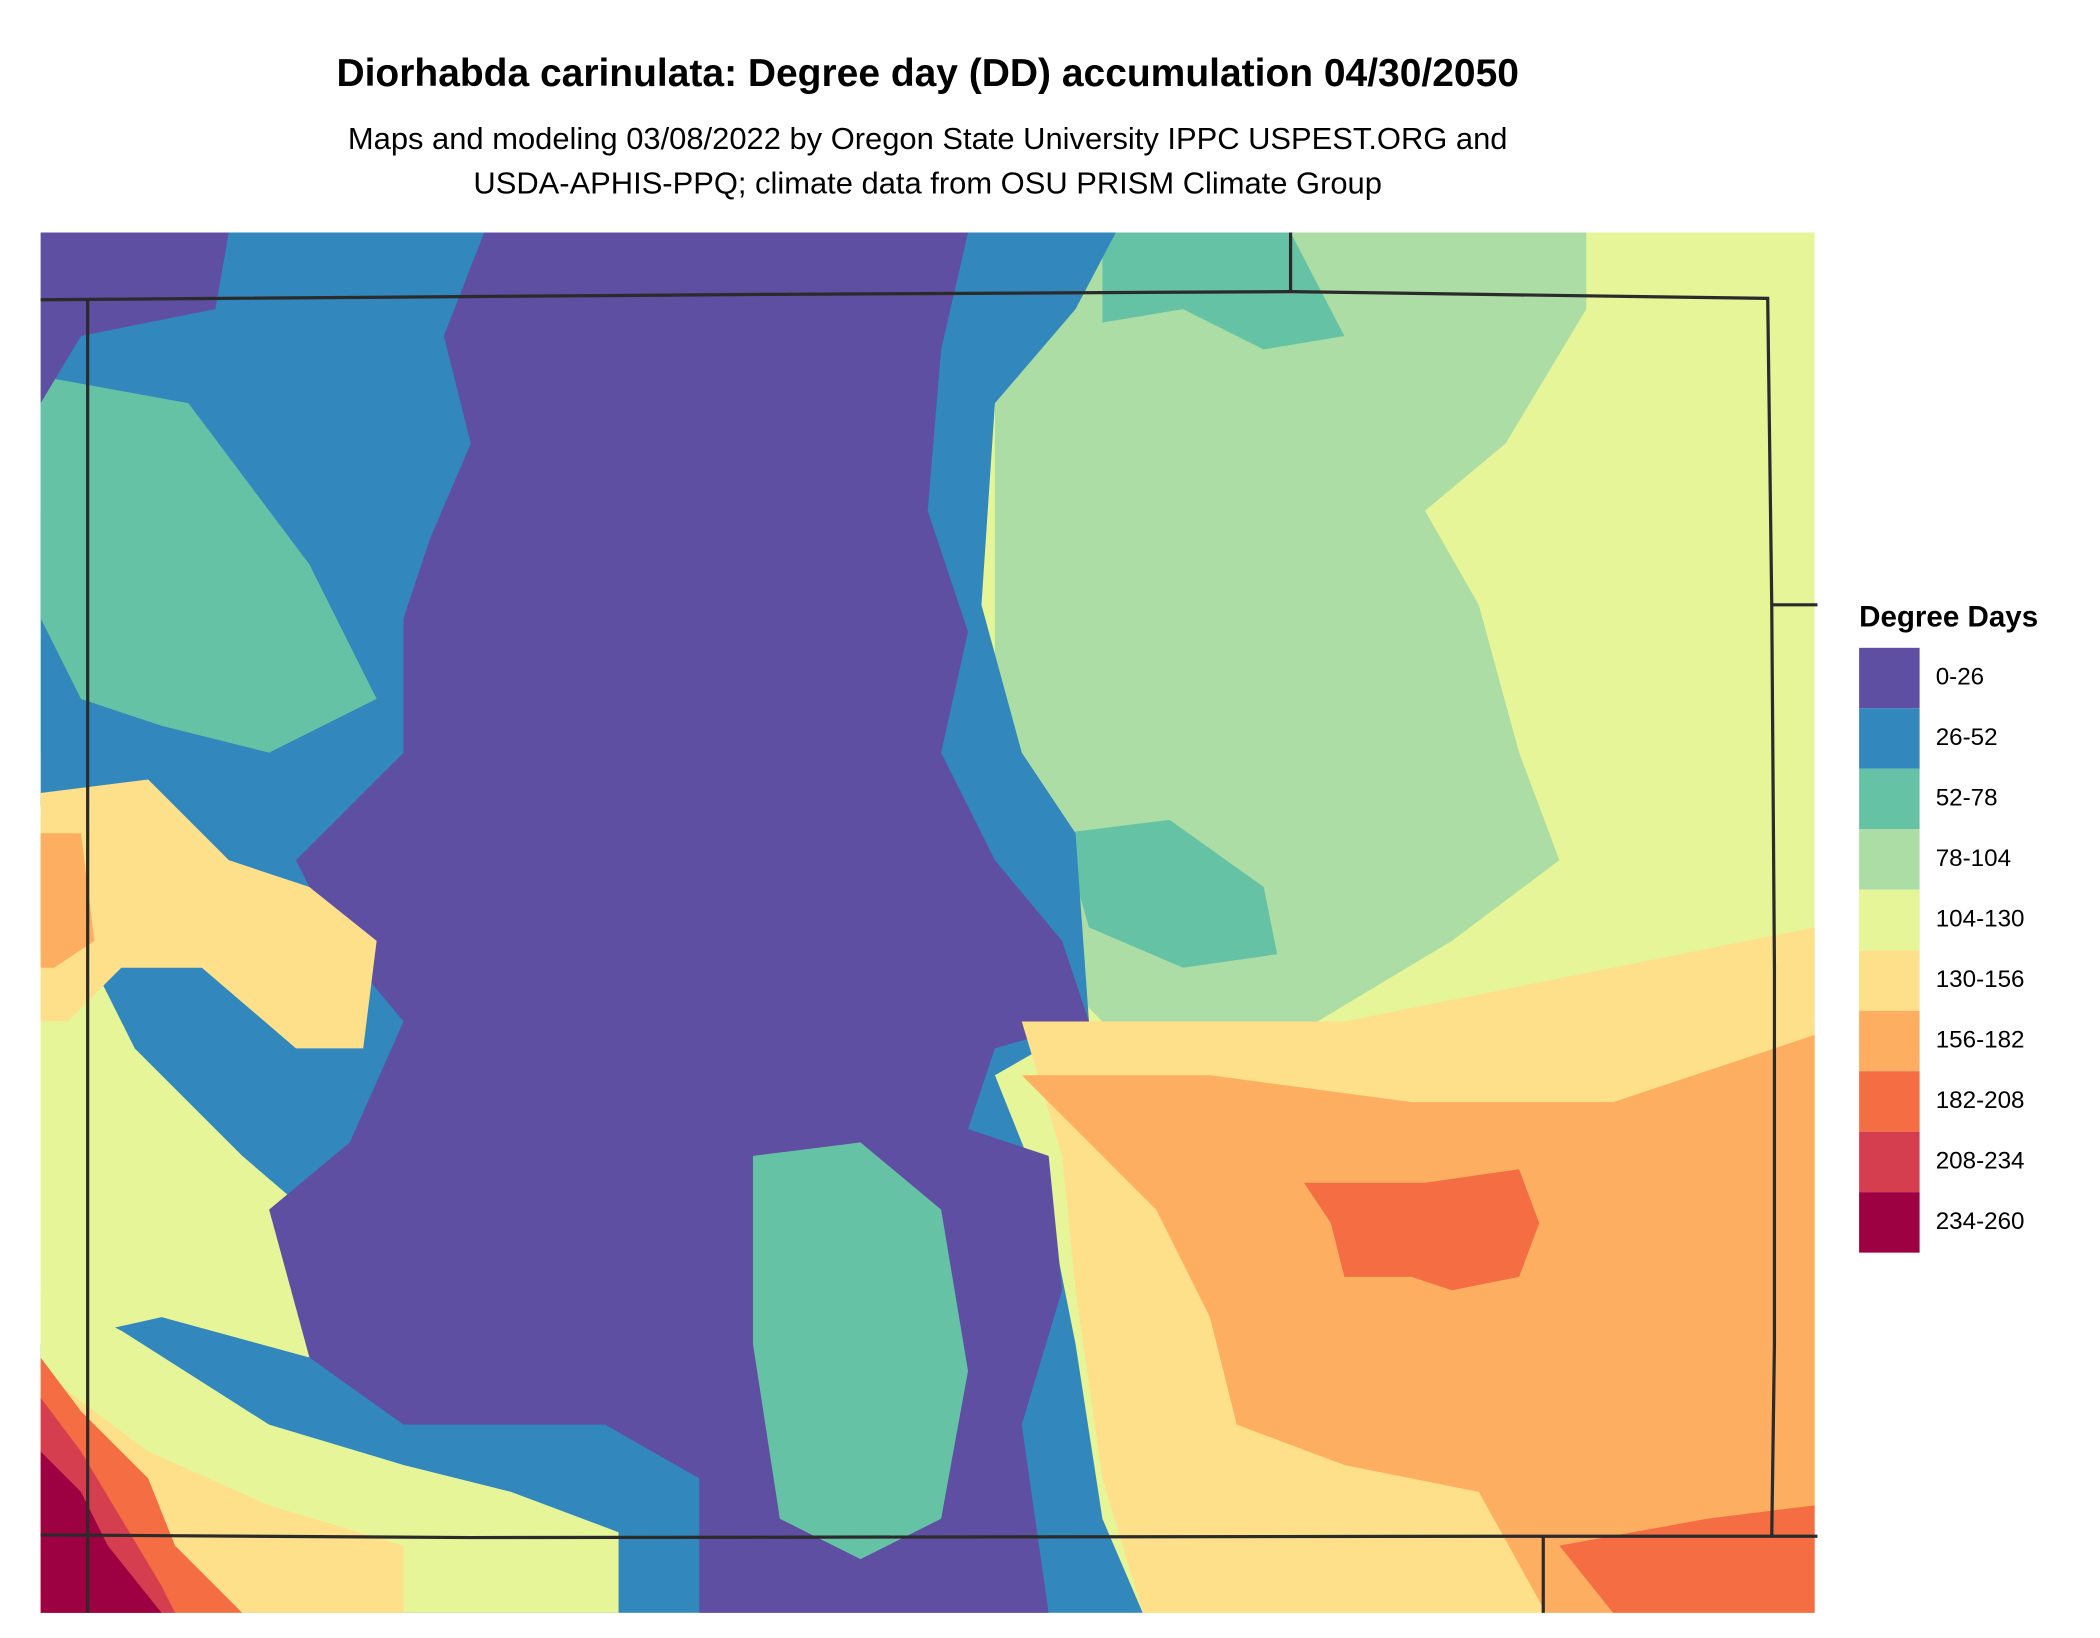  Describe the element at coordinates (1980, 979) in the screenshot. I see `legend-label: 130-156` at that location.